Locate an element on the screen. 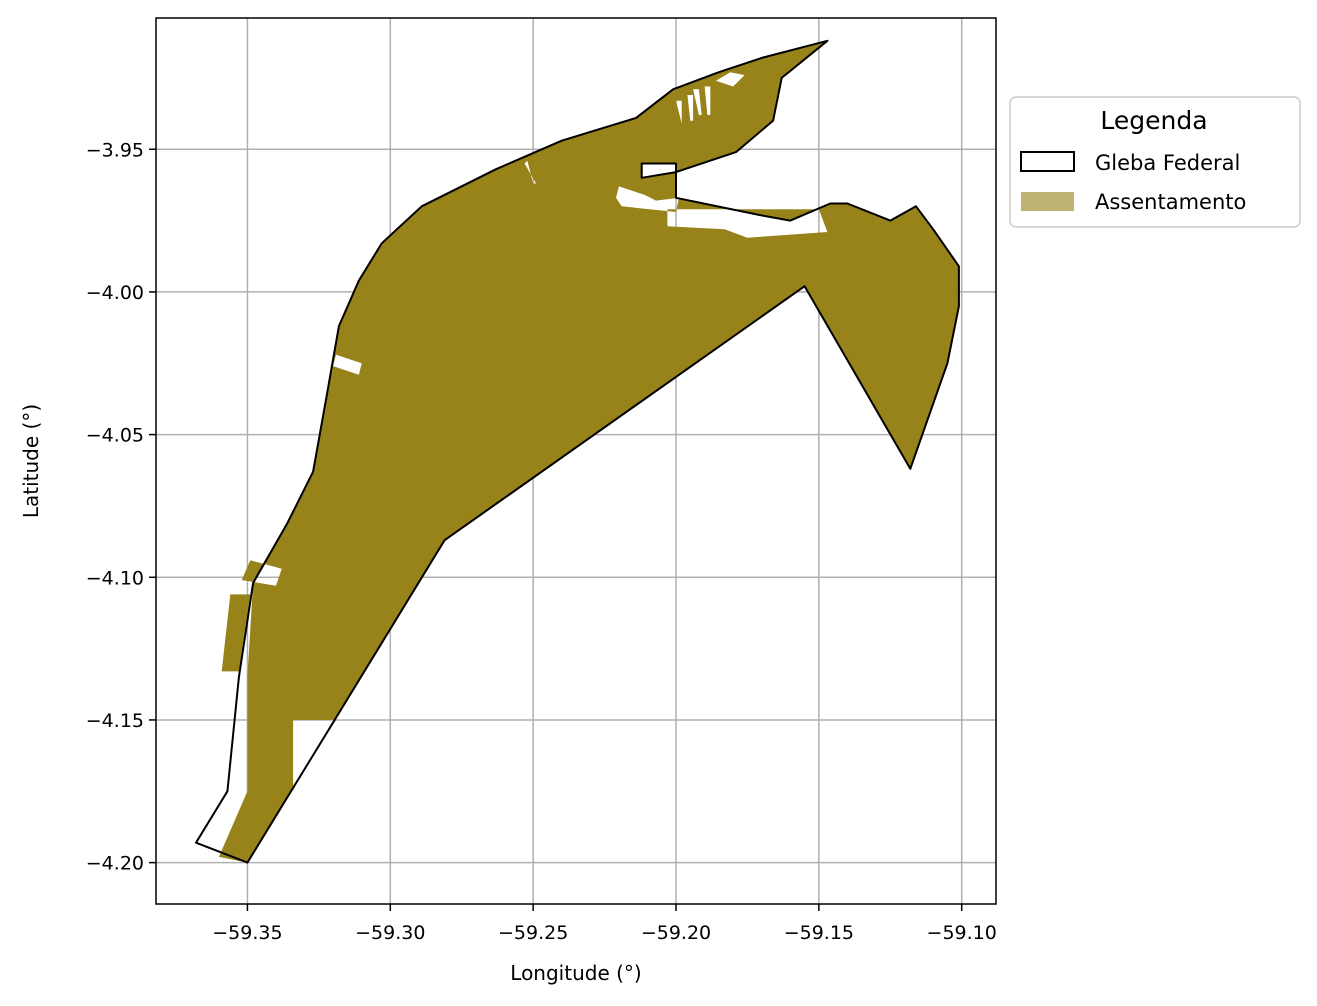 The image size is (1317, 1006). legend-frame is located at coordinates (1155, 162).